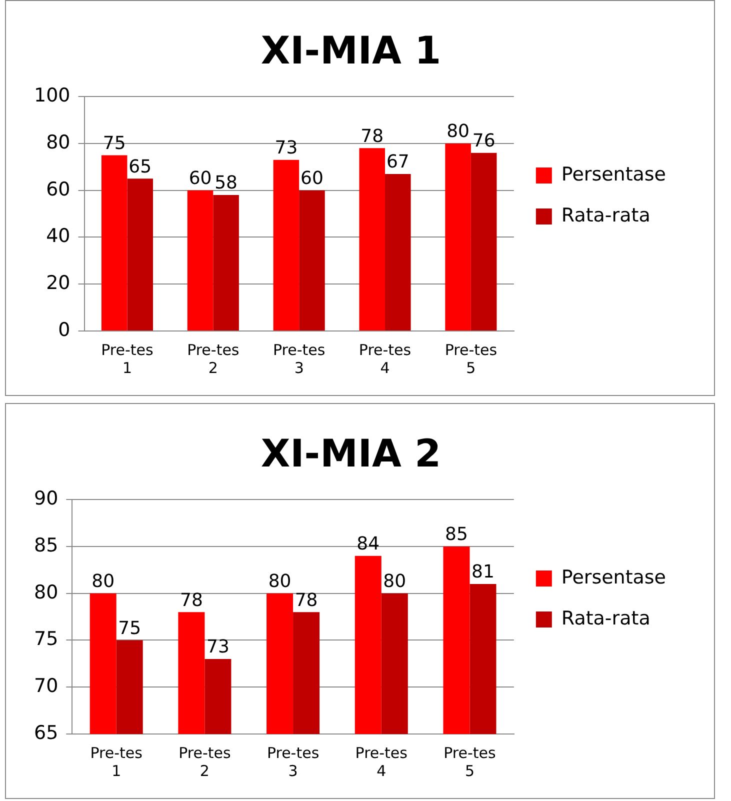 Image resolution: width=731 pixels, height=801 pixels. What do you see at coordinates (46, 686) in the screenshot?
I see `y-tick-label: 70` at bounding box center [46, 686].